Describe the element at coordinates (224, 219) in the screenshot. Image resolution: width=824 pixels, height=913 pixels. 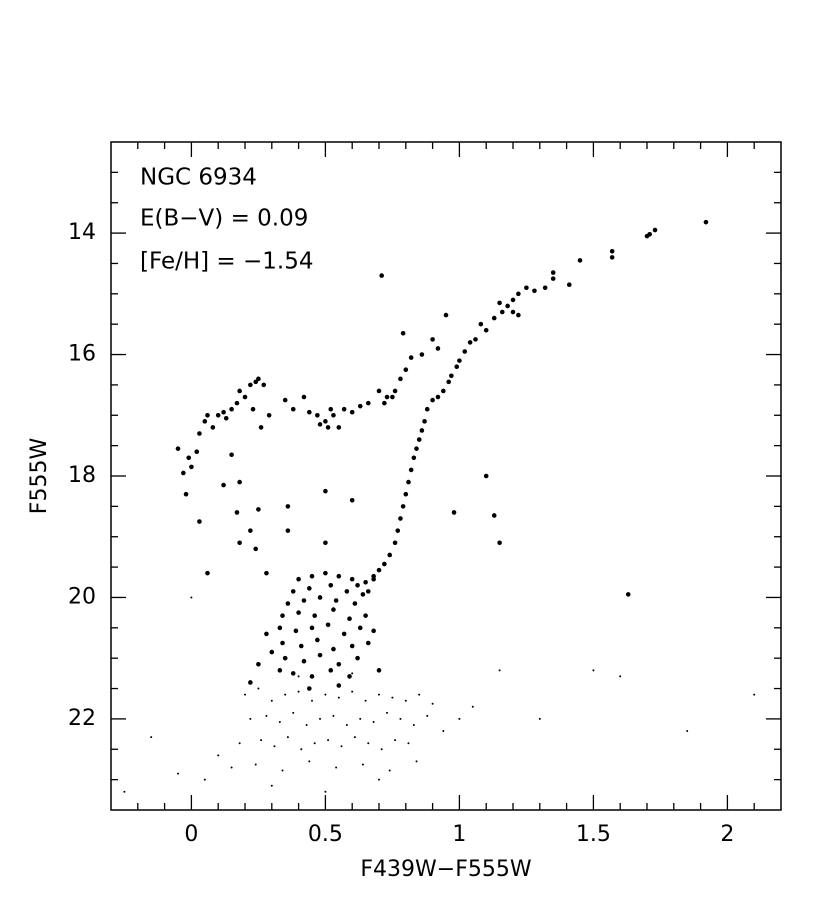
I see `annotation: E(B−V) = 0.09` at that location.